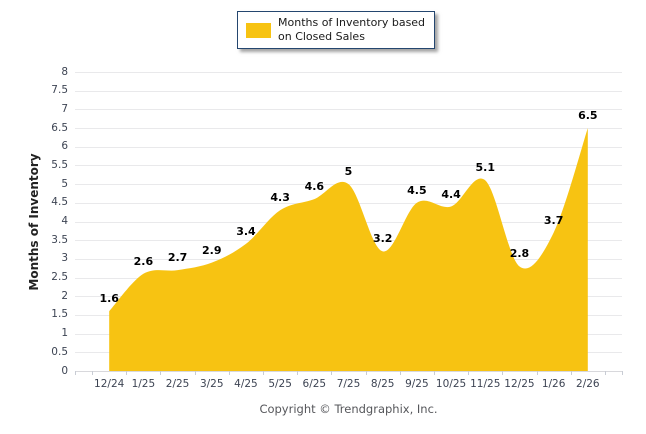  Describe the element at coordinates (485, 384) in the screenshot. I see `x-tick-label: 11/25` at that location.